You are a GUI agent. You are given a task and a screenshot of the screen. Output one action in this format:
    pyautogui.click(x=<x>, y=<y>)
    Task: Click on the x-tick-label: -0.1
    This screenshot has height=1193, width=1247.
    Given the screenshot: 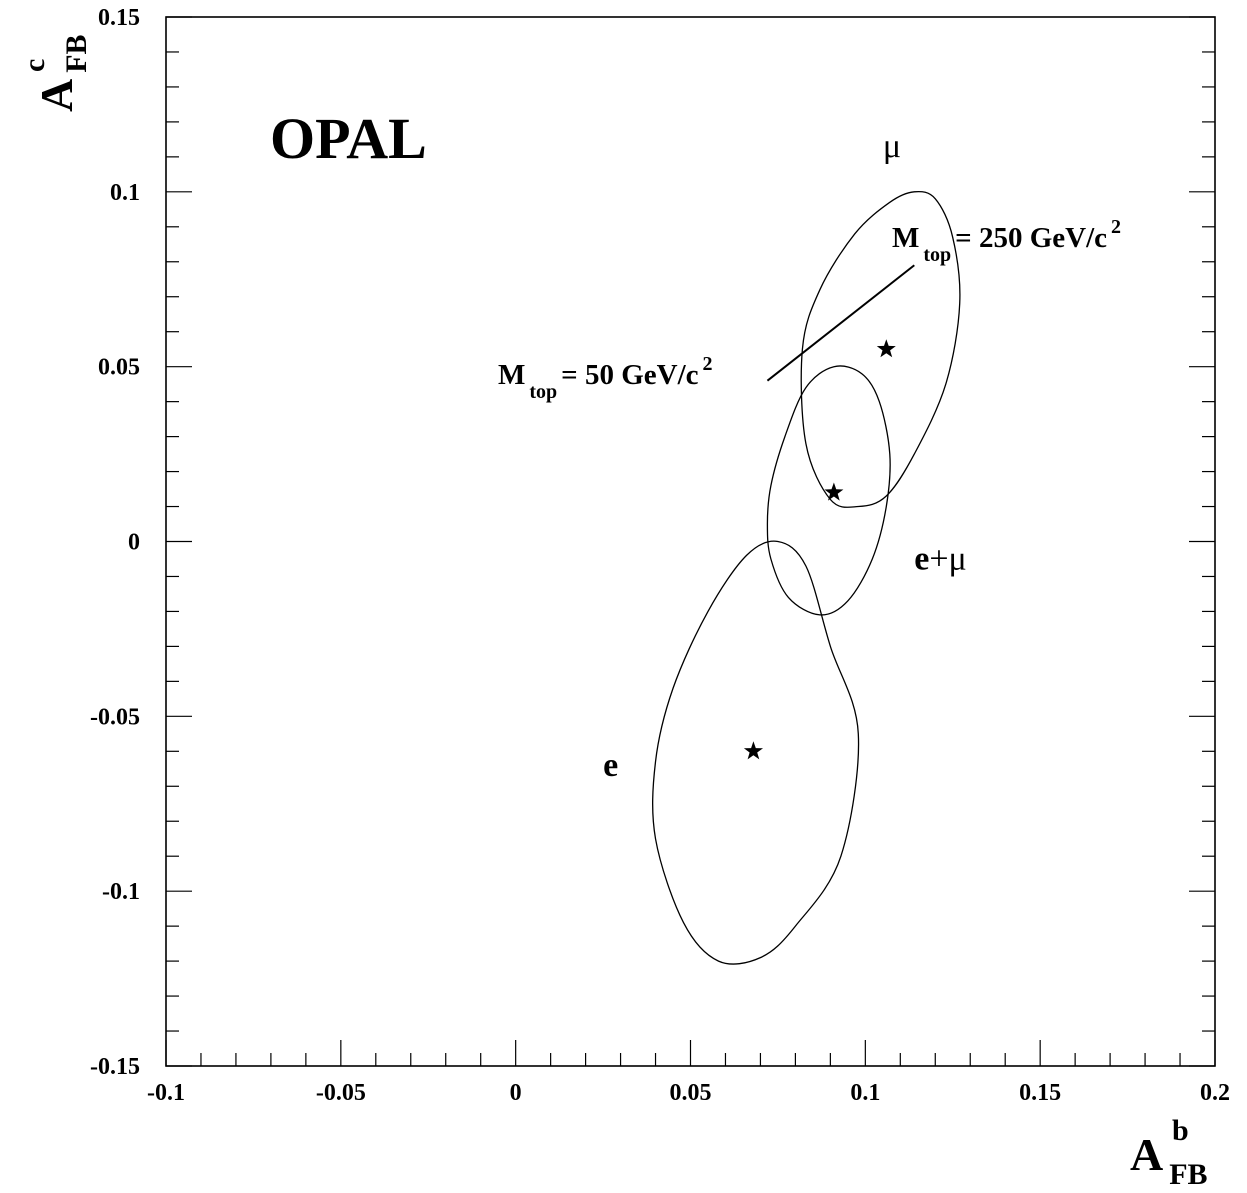 What is the action you would take?
    pyautogui.click(x=166, y=1093)
    